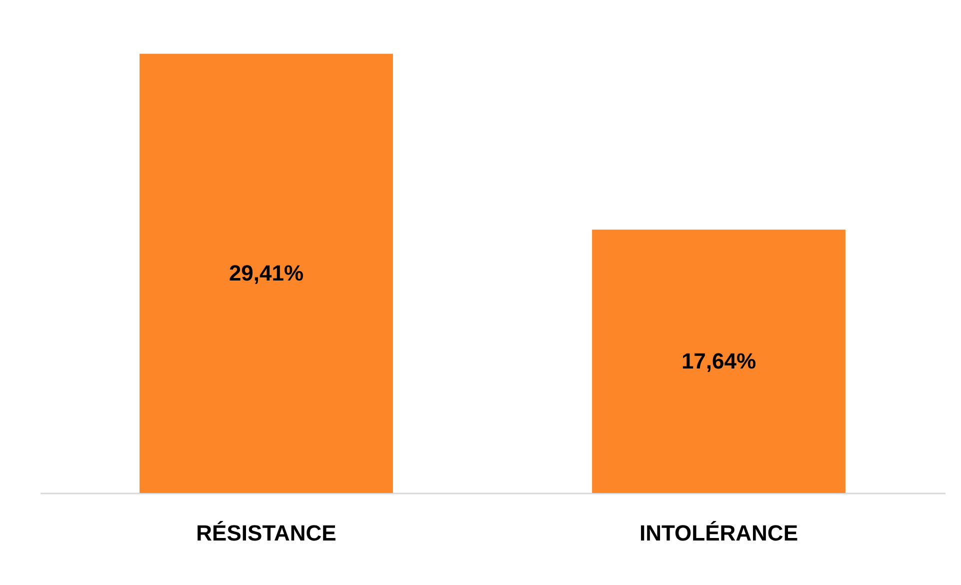 The image size is (961, 585). Describe the element at coordinates (719, 533) in the screenshot. I see `x-tick-label: INTOLÉRANCE` at that location.